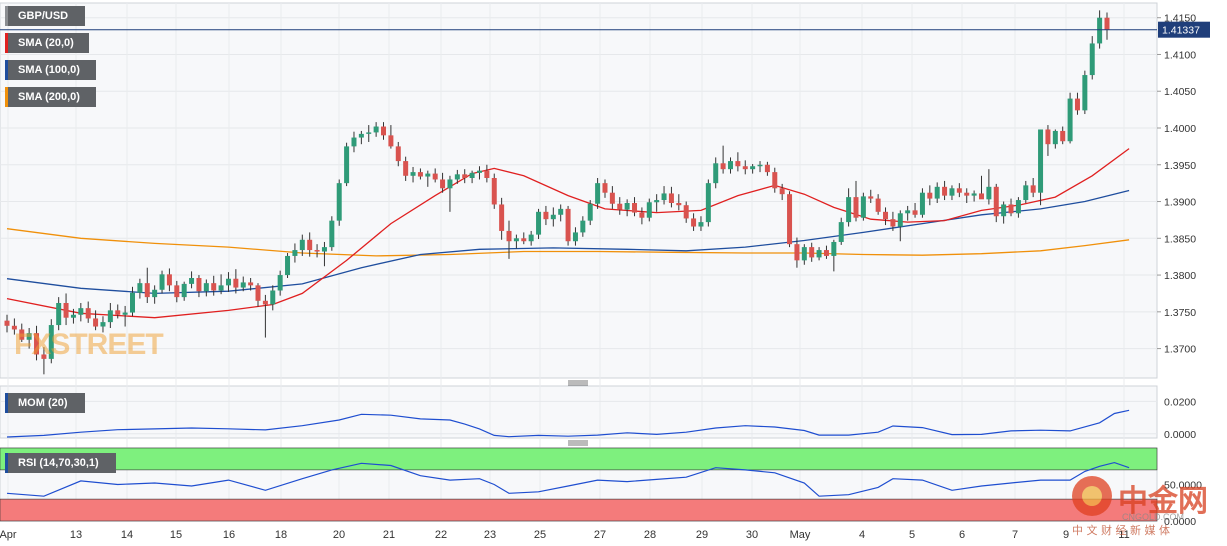 The width and height of the screenshot is (1227, 546). I want to click on x-tick-label: 4, so click(862, 535).